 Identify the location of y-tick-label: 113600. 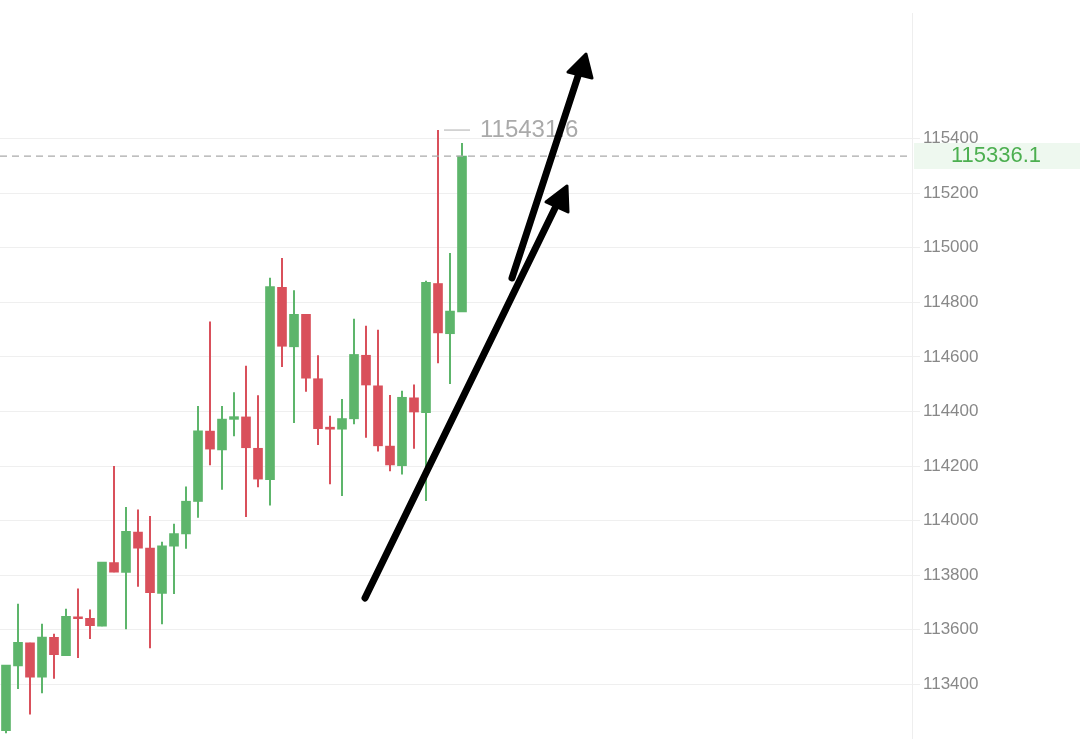
(951, 629).